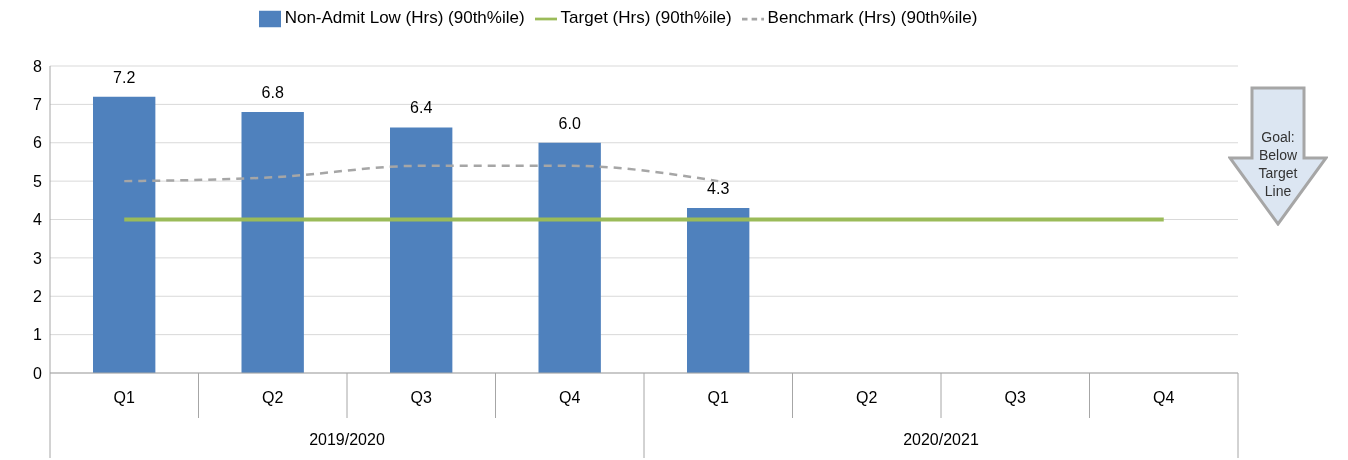 The image size is (1348, 460). What do you see at coordinates (421, 108) in the screenshot?
I see `data-label: 6.4` at bounding box center [421, 108].